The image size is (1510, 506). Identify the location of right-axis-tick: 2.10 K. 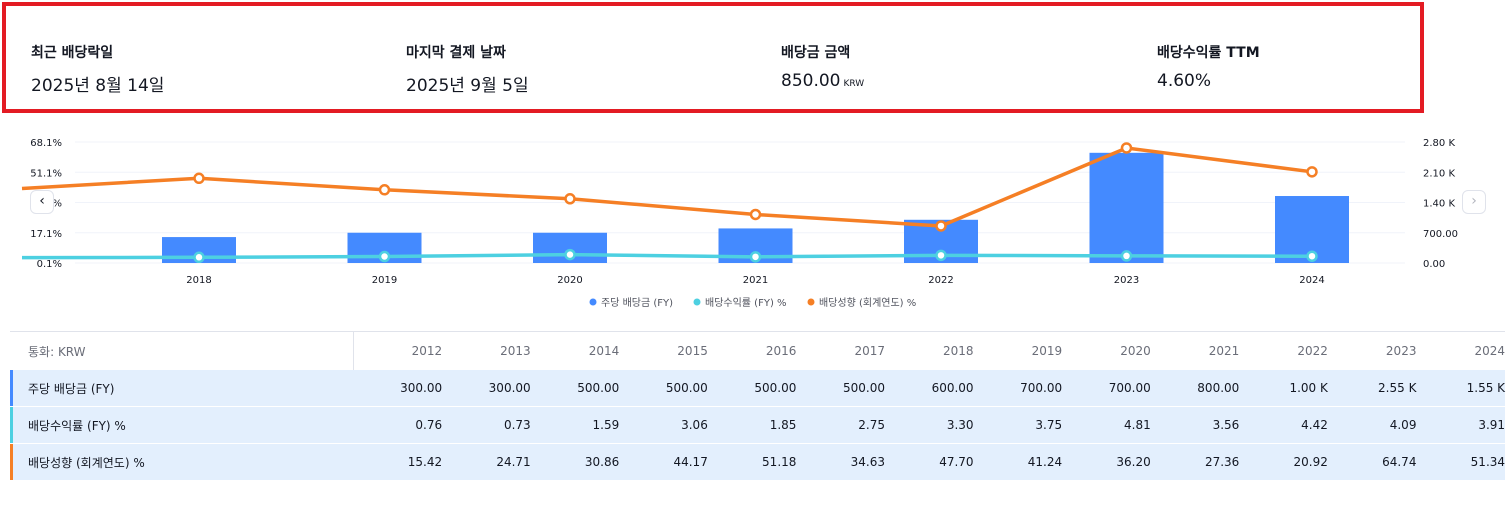
(1439, 173).